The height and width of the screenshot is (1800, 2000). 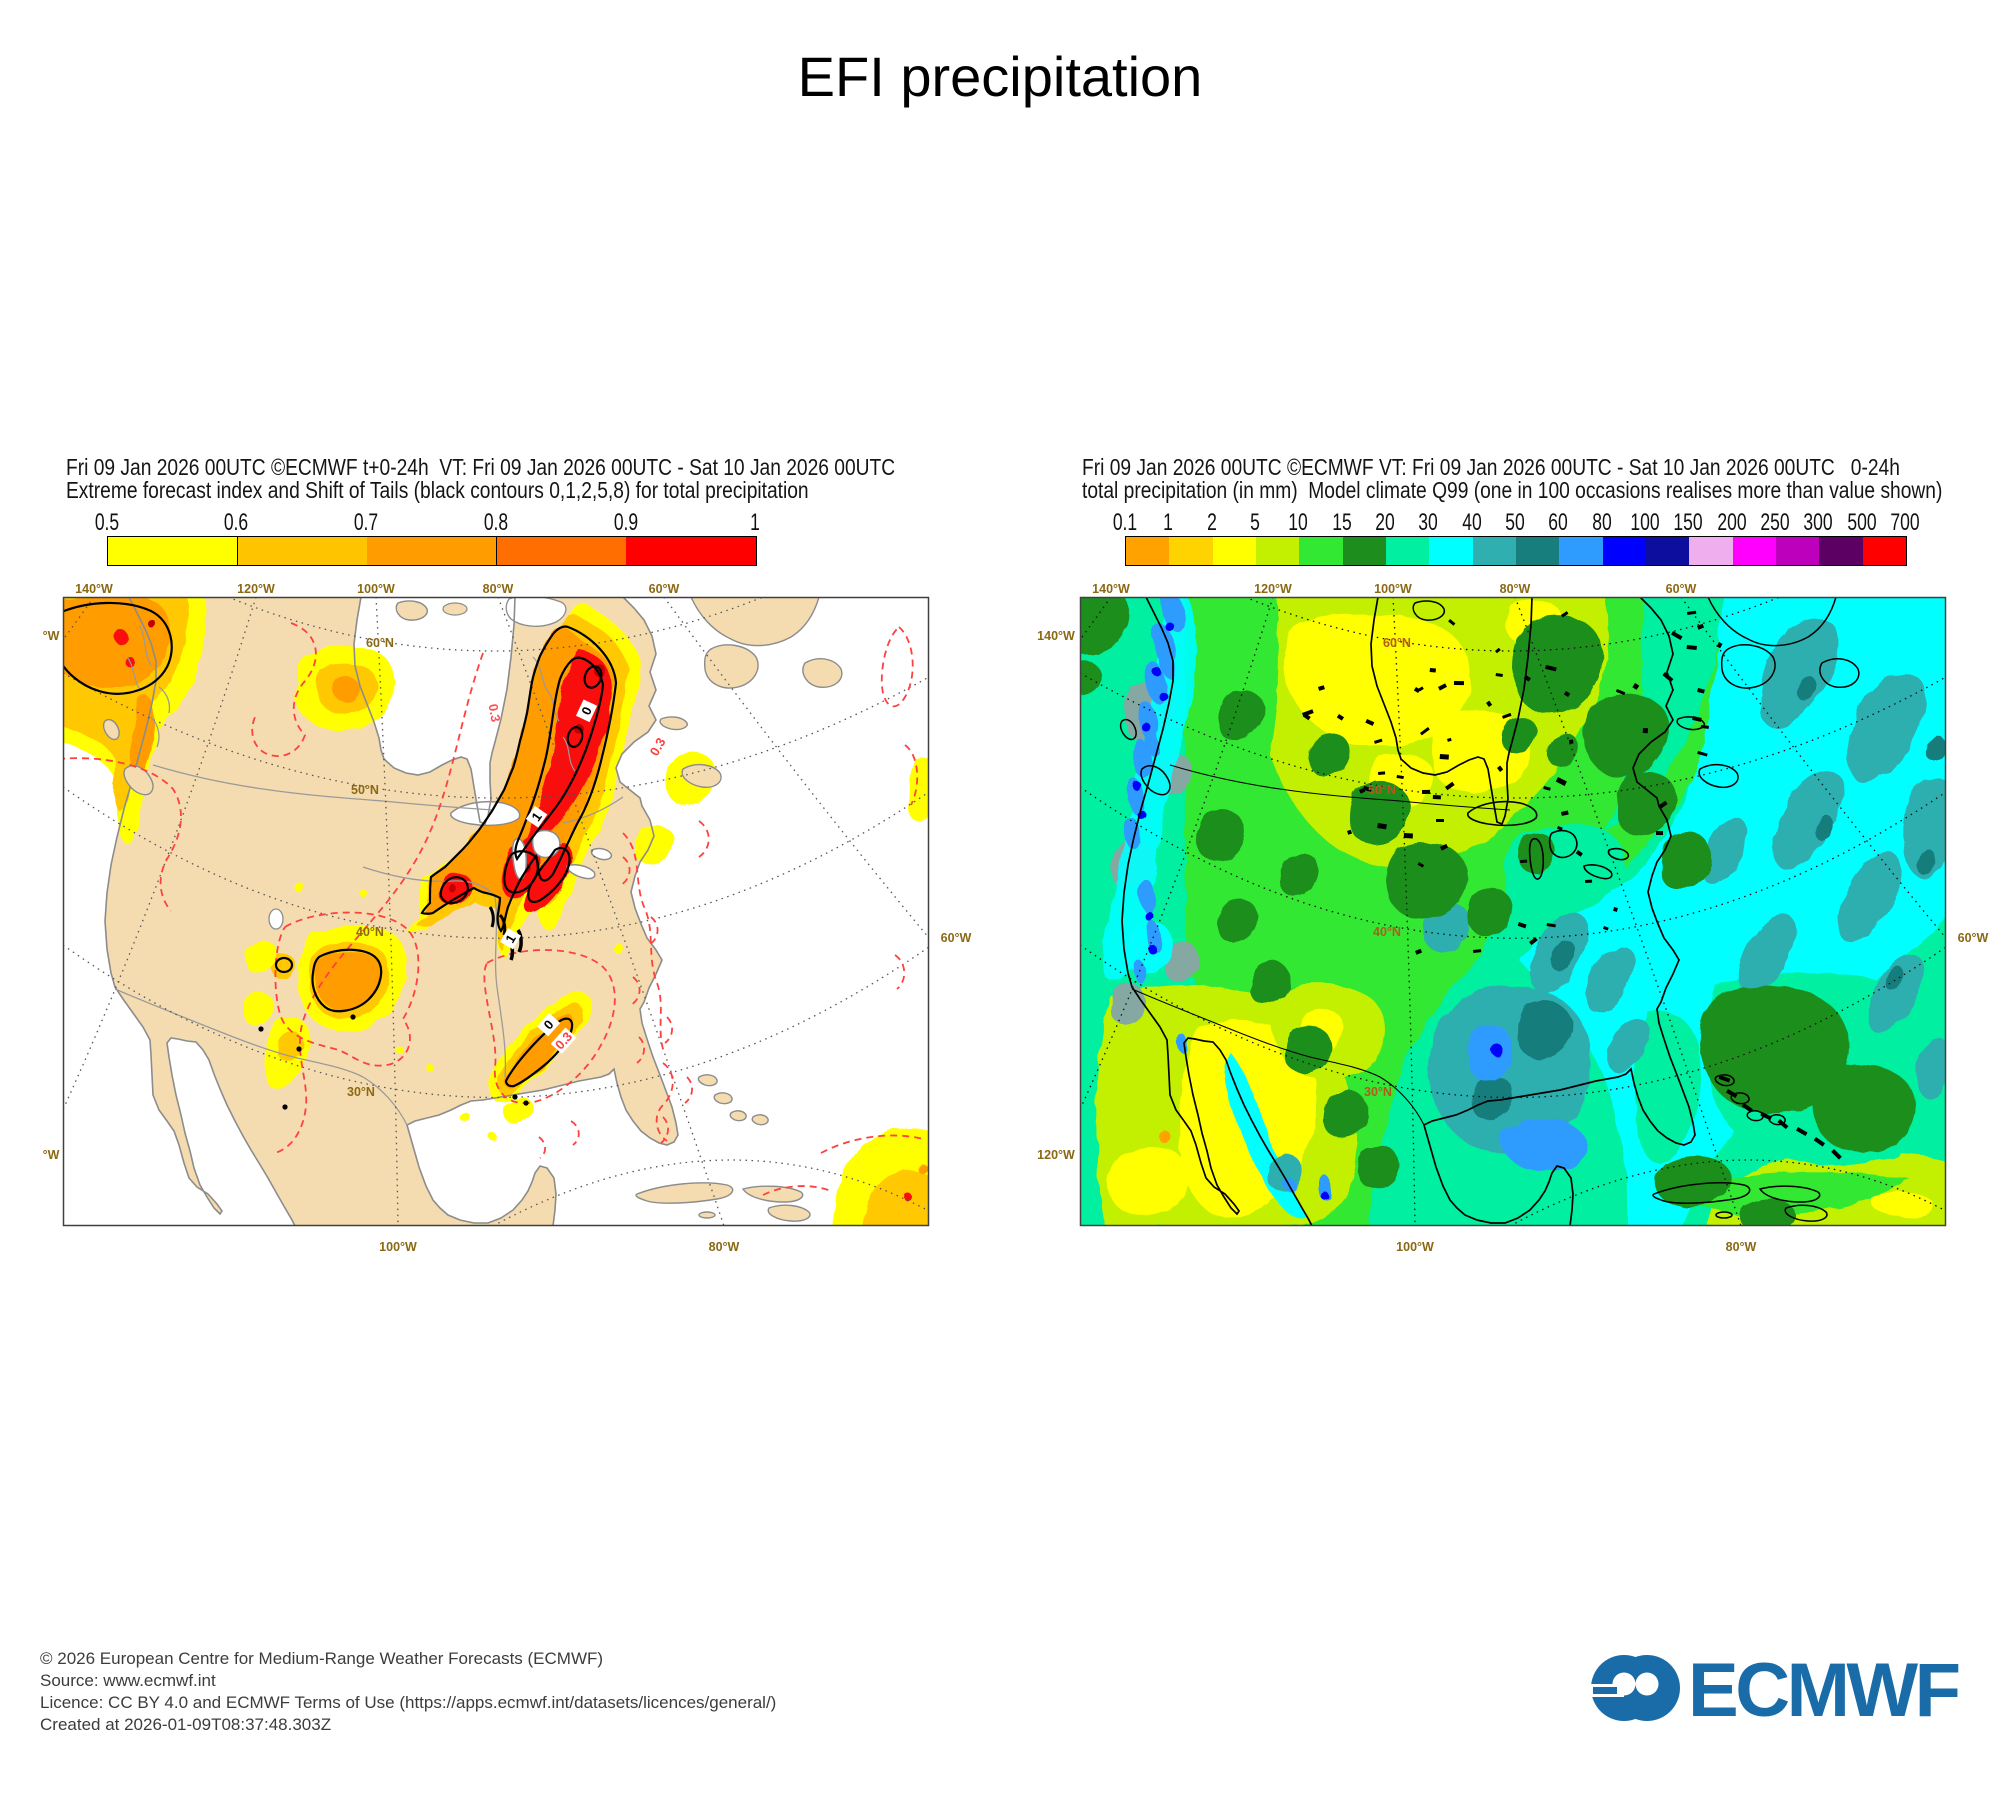 I want to click on svg-text: 0.3, so click(x=495, y=713).